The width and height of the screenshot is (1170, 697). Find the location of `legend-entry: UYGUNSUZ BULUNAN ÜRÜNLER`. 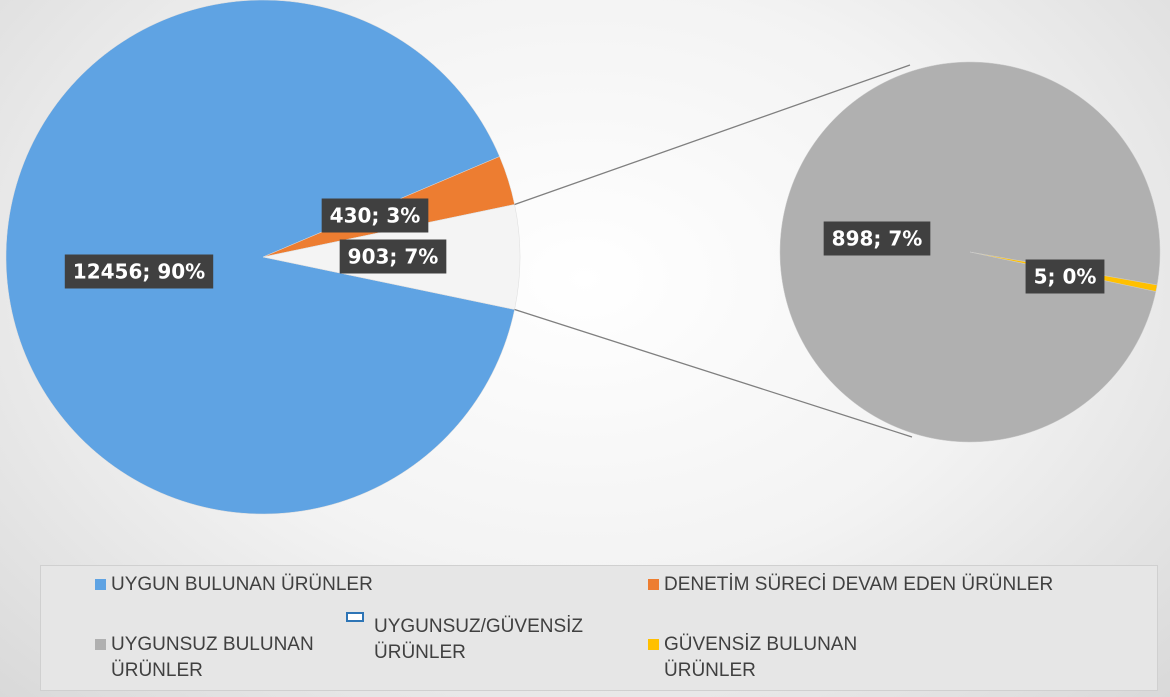

legend-entry: UYGUNSUZ BULUNAN ÜRÜNLER is located at coordinates (218, 658).